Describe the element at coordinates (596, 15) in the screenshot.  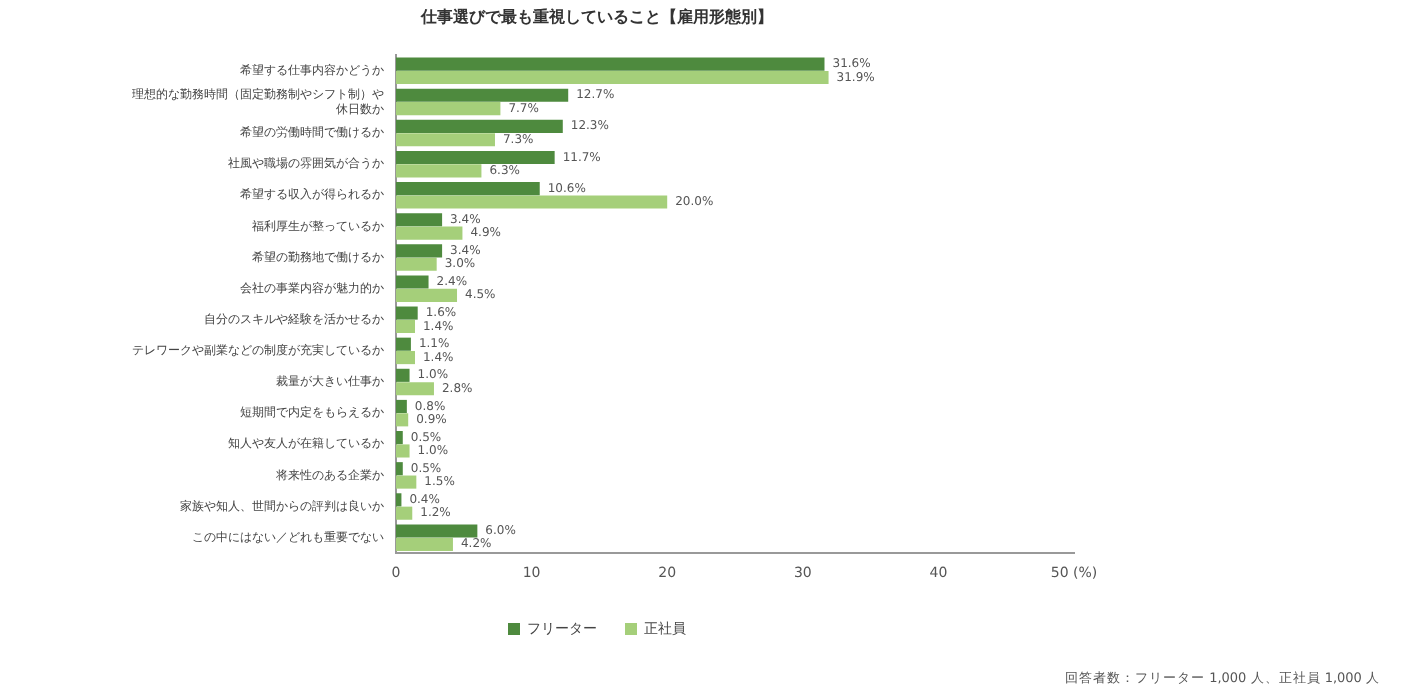
I see `chart-title: 仕事選びで最も重視していること【雇用形態別】` at that location.